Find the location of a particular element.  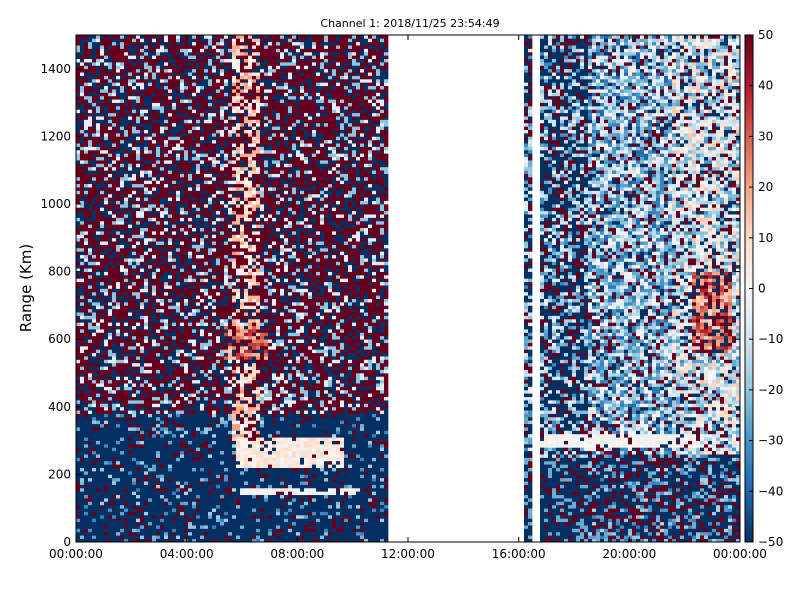

y-tick-label: 400 is located at coordinates (59, 407).